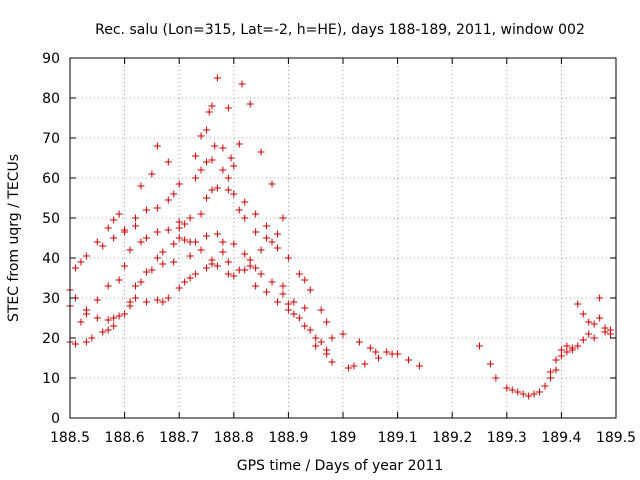 The image size is (640, 480). What do you see at coordinates (51, 99) in the screenshot?
I see `y-tick-label: 80` at bounding box center [51, 99].